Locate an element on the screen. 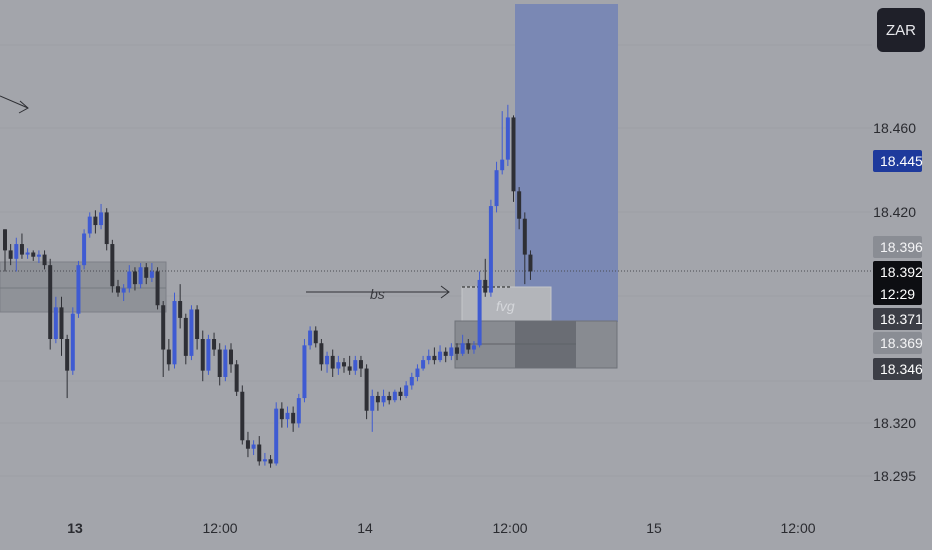  high-price-badge: 18.396 is located at coordinates (898, 247).